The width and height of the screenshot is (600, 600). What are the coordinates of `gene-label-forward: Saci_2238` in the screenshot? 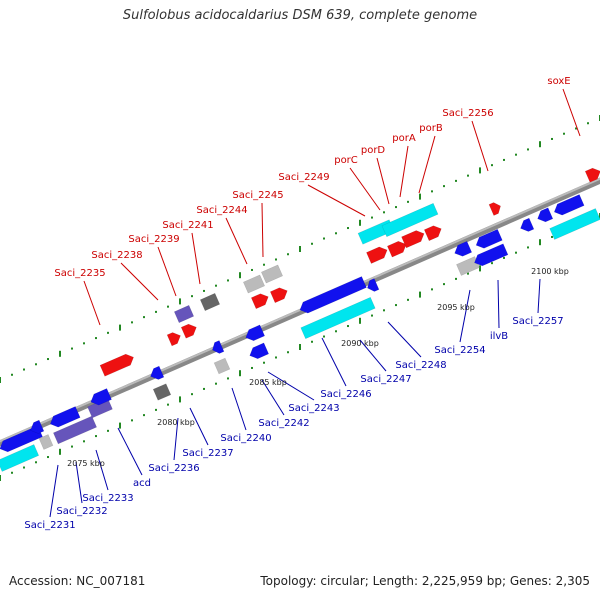 It's located at (116, 255).